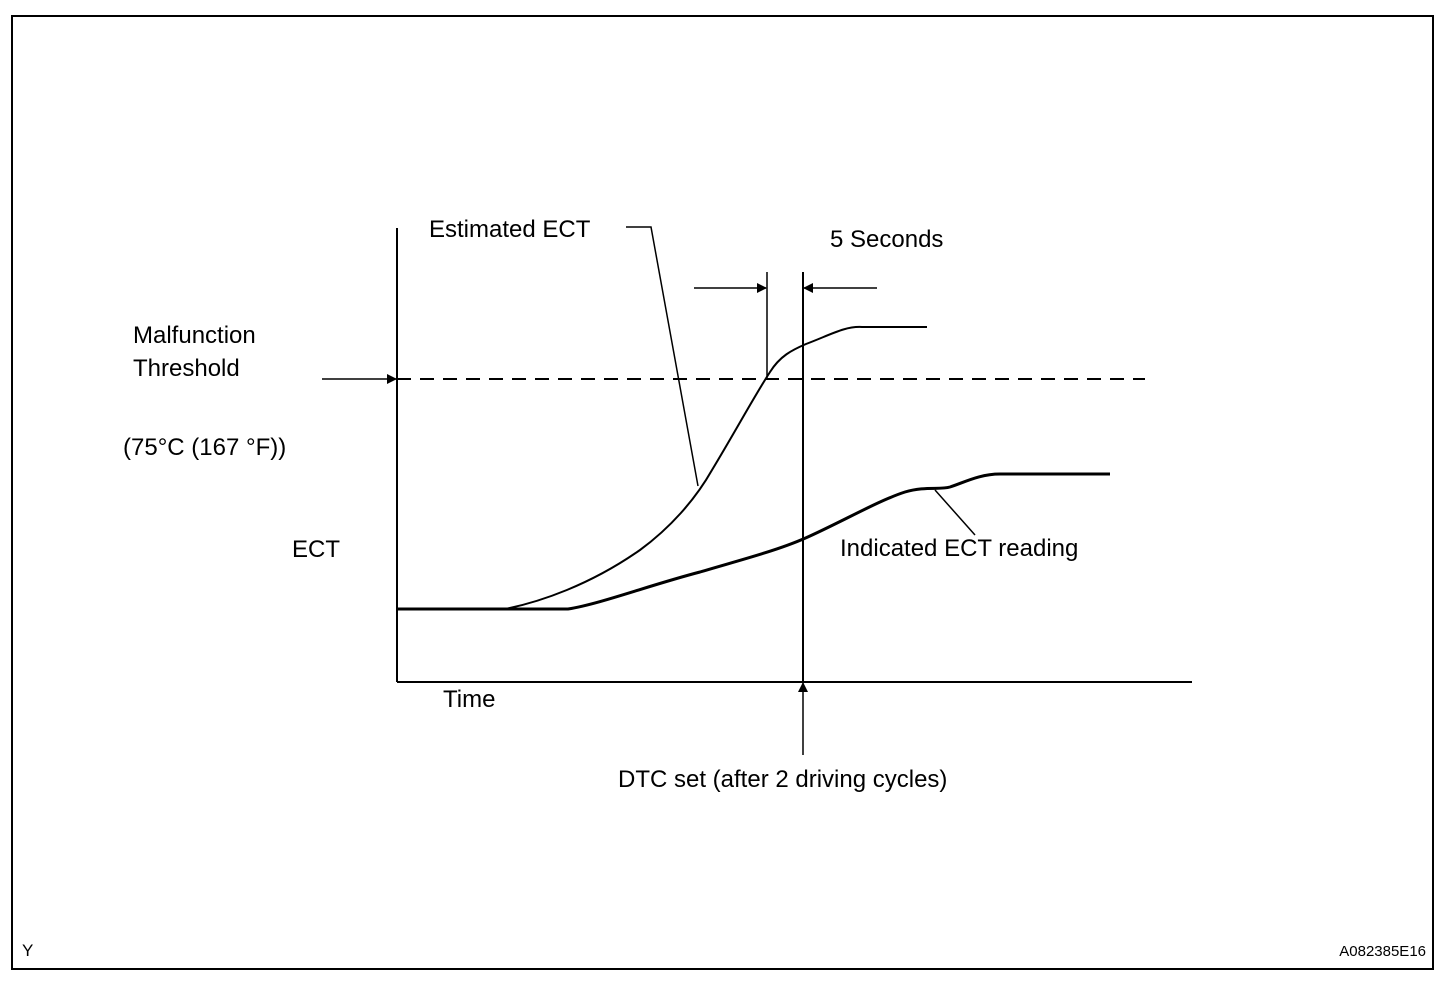 The image size is (1456, 984). What do you see at coordinates (959, 548) in the screenshot?
I see `indicated-ect-label: Indicated ECT reading` at bounding box center [959, 548].